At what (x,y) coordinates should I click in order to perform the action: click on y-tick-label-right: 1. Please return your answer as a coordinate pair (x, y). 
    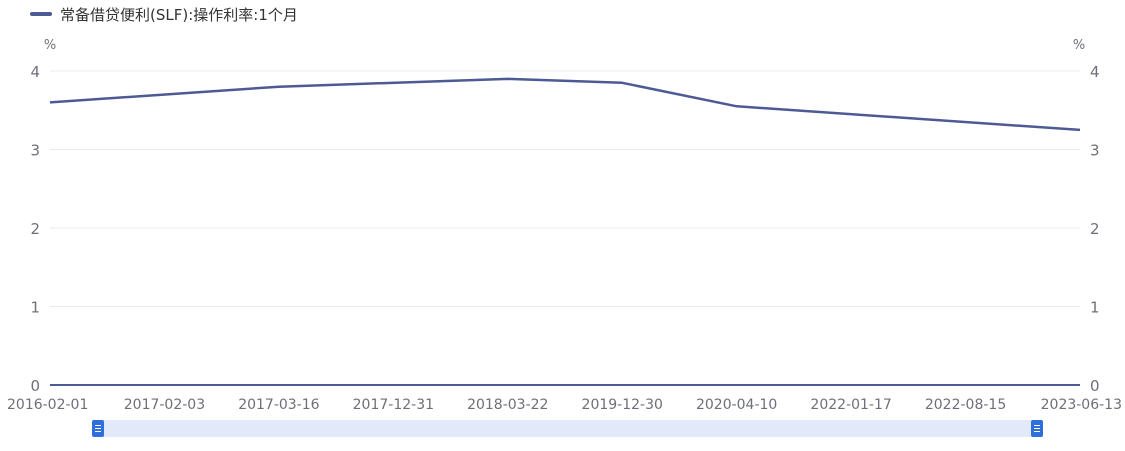
    Looking at the image, I should click on (1095, 308).